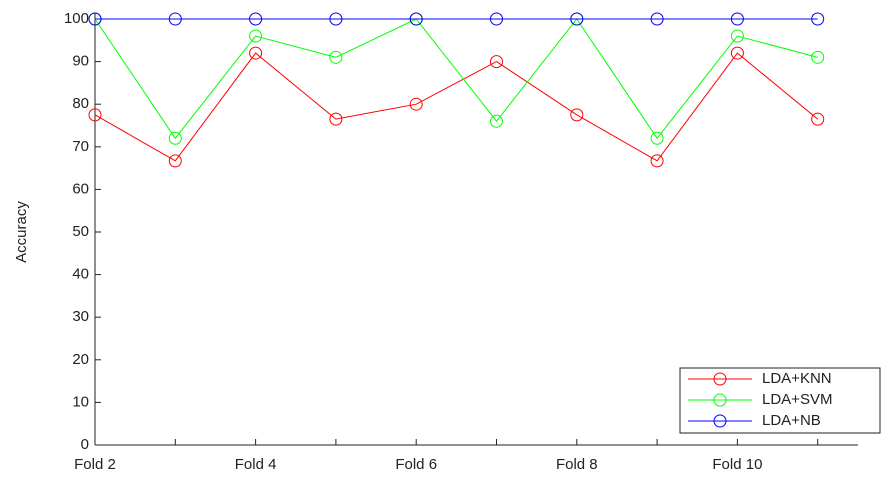  I want to click on legend-label: LDA+NB, so click(791, 420).